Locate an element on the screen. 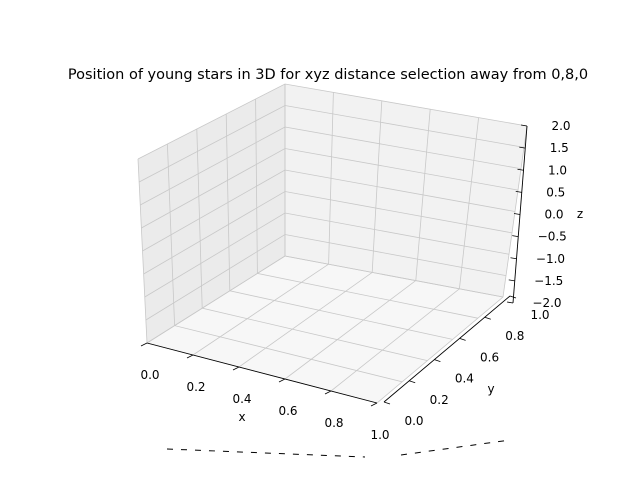  z-tick-label: −2.0 is located at coordinates (546, 303).